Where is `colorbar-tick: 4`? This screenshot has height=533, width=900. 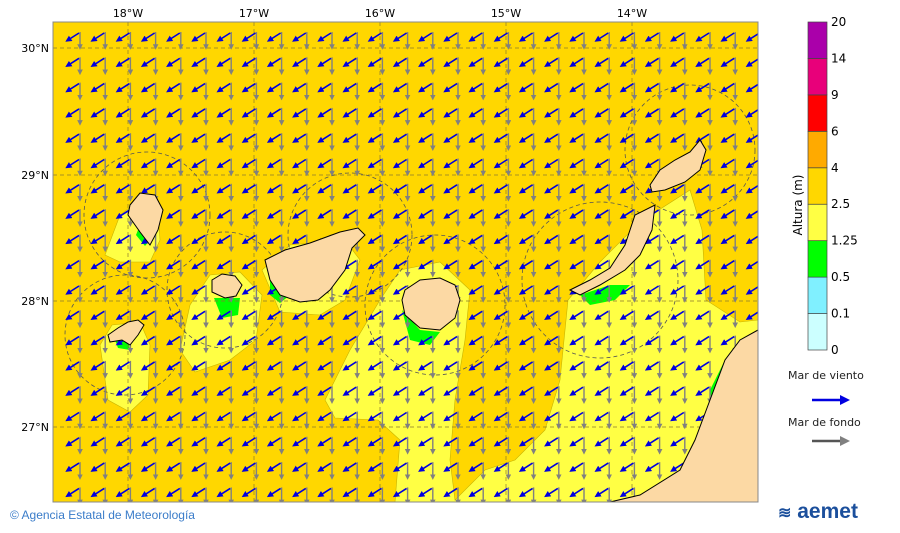
colorbar-tick: 4 is located at coordinates (835, 168).